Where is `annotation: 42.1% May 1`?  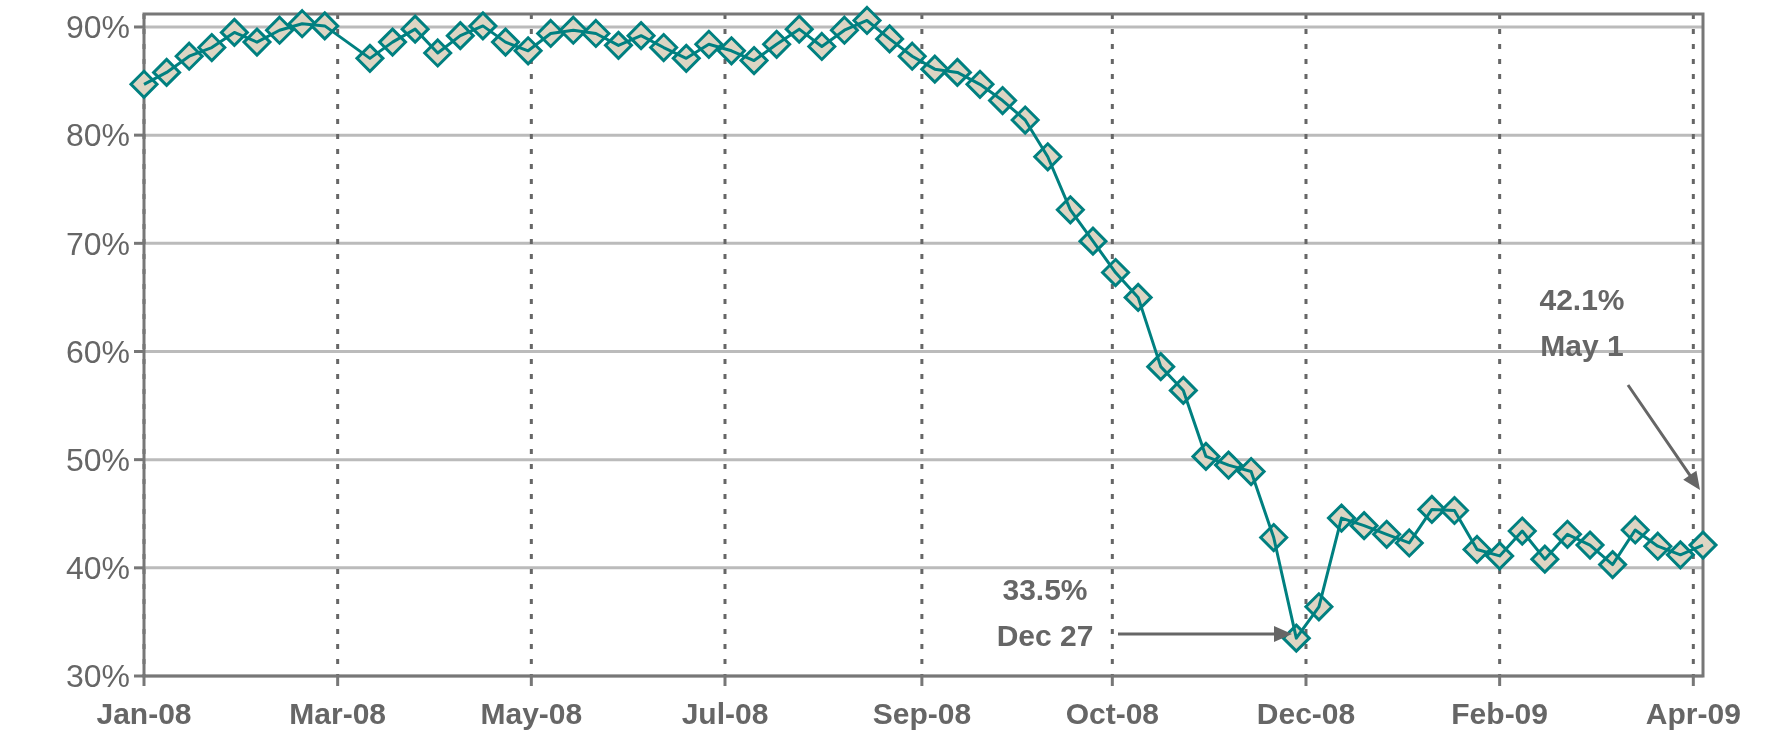 annotation: 42.1% May 1 is located at coordinates (1582, 322).